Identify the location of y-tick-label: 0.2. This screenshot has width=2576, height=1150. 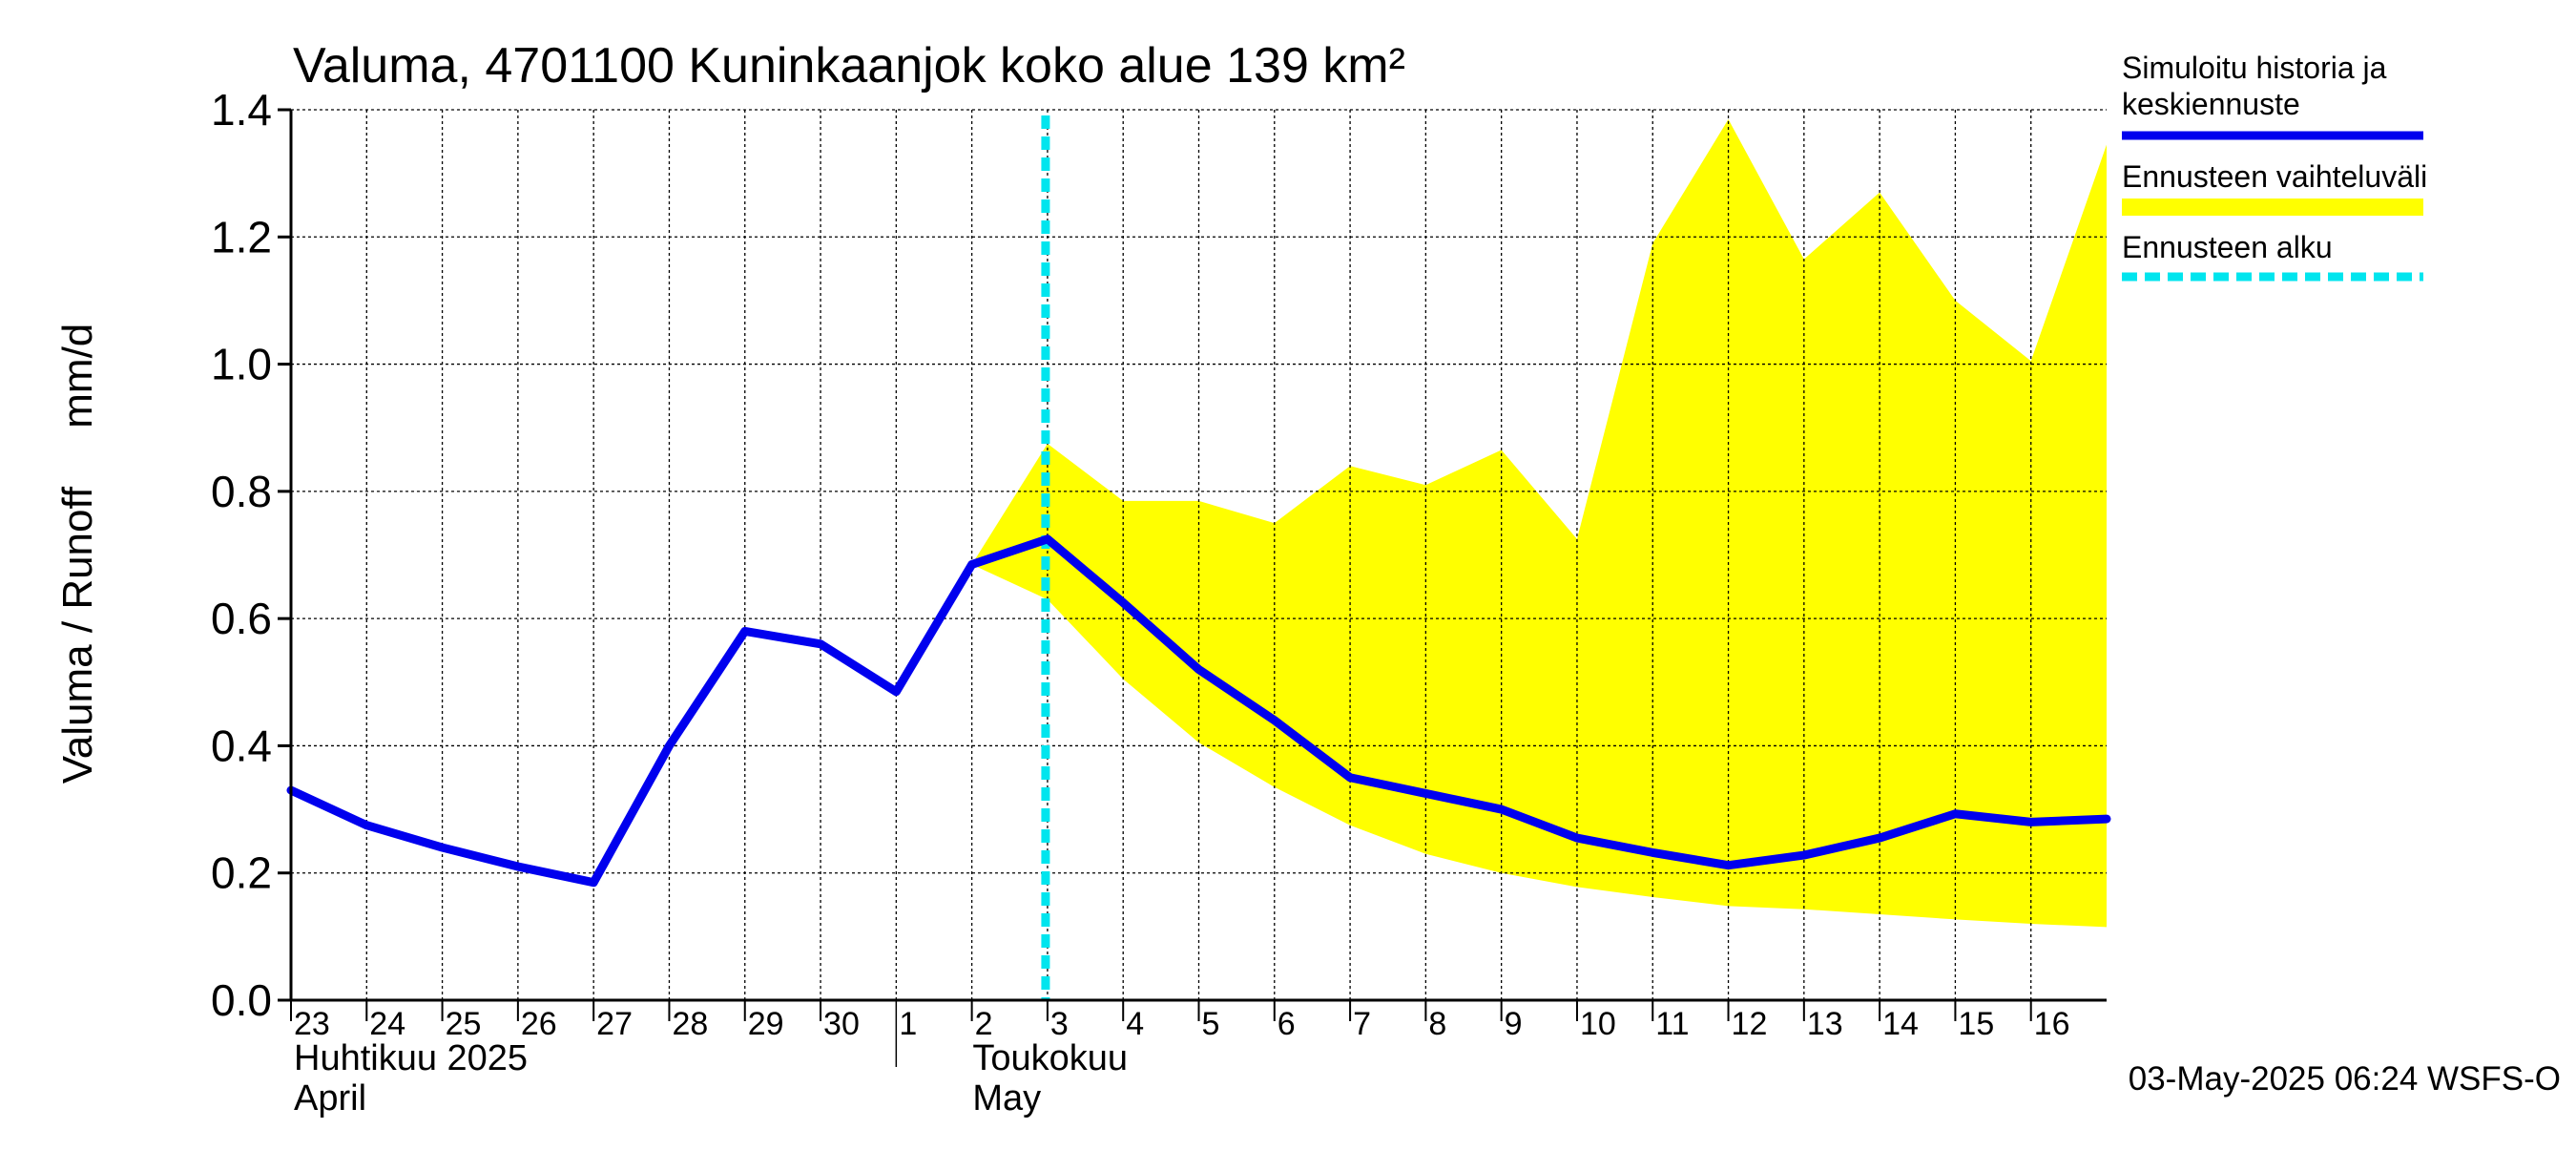
(241, 873).